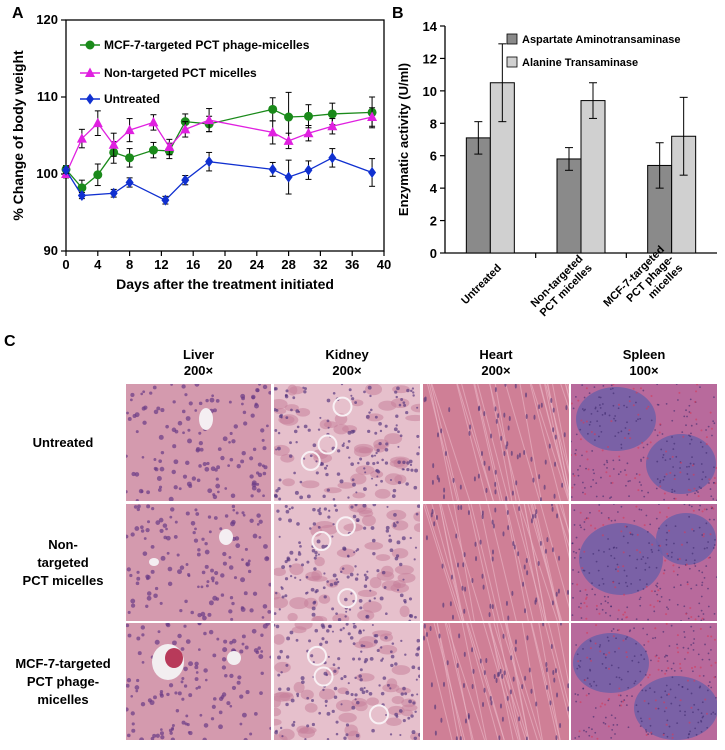 The image size is (725, 750). What do you see at coordinates (63, 544) in the screenshot?
I see `treatment-row-label-line: Non-` at bounding box center [63, 544].